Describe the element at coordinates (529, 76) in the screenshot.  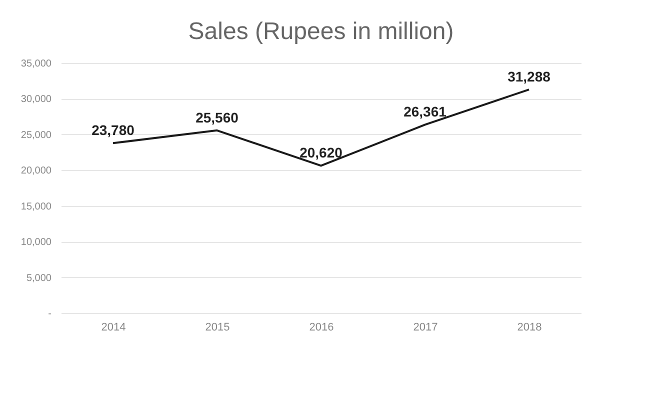
I see `data-label: 31,288` at that location.